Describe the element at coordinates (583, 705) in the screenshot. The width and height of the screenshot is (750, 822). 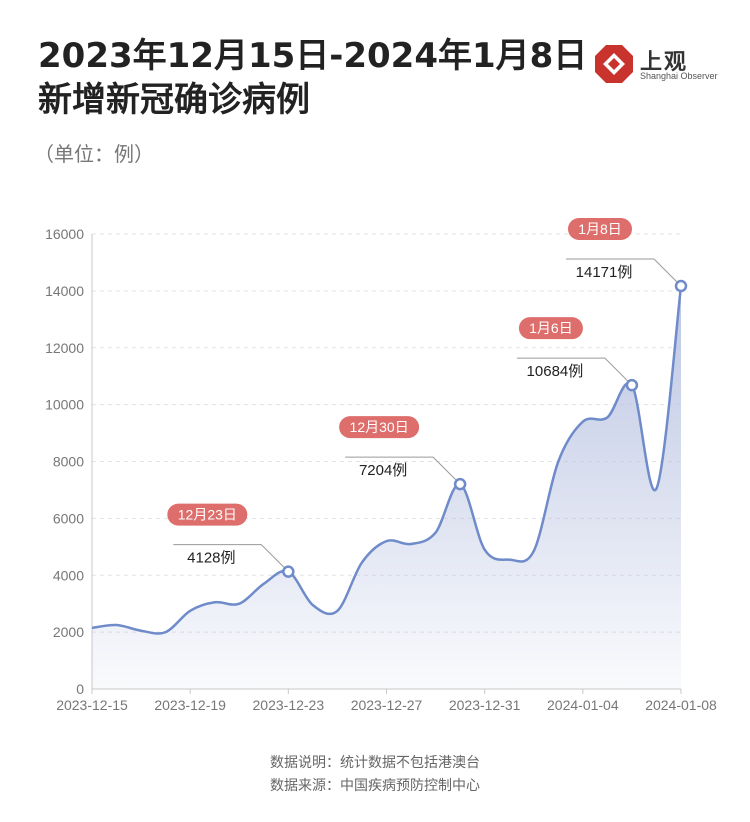
I see `x-tick-label: 2024-01-04` at that location.